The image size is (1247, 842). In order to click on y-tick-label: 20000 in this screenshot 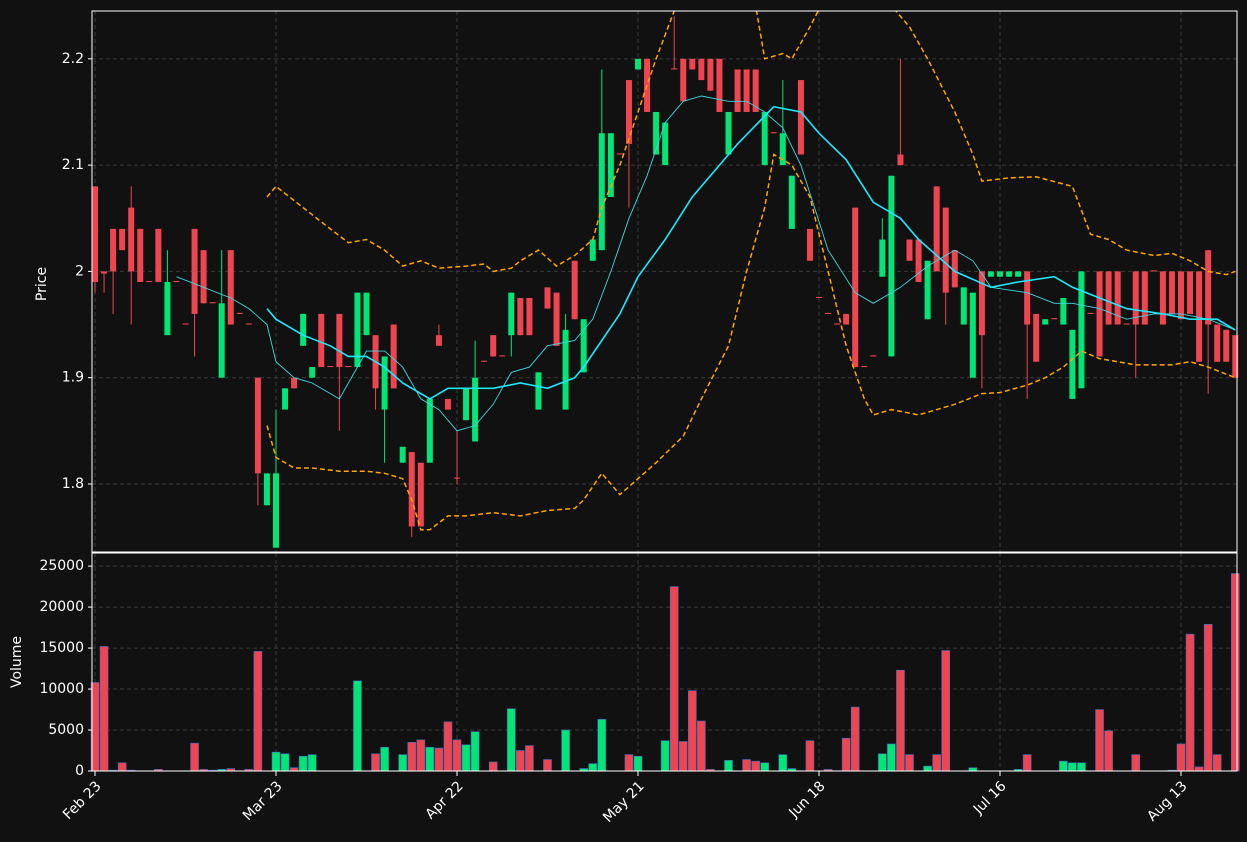, I will do `click(61, 607)`.